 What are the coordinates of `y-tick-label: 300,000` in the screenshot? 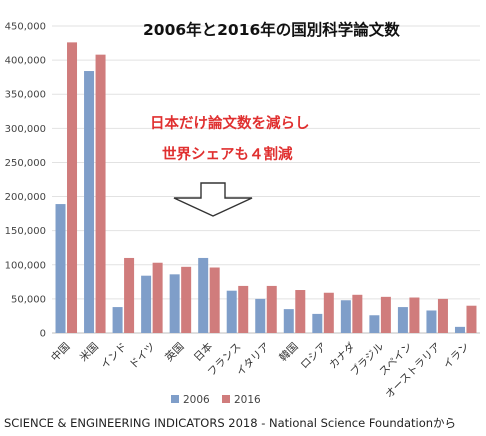 It's located at (25, 129).